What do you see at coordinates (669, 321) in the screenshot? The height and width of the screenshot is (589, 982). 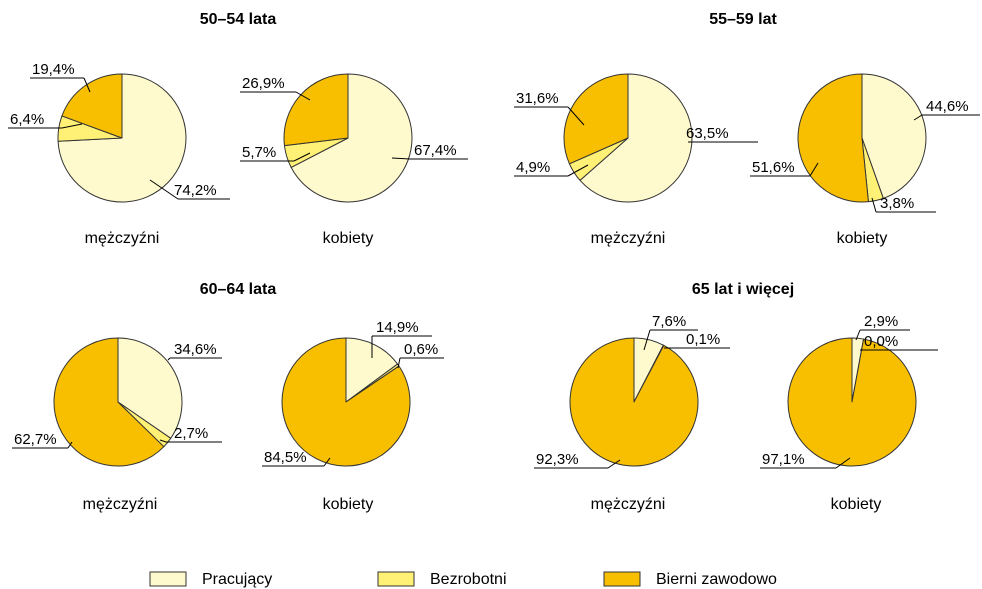 I see `data-label: 7,6%` at bounding box center [669, 321].